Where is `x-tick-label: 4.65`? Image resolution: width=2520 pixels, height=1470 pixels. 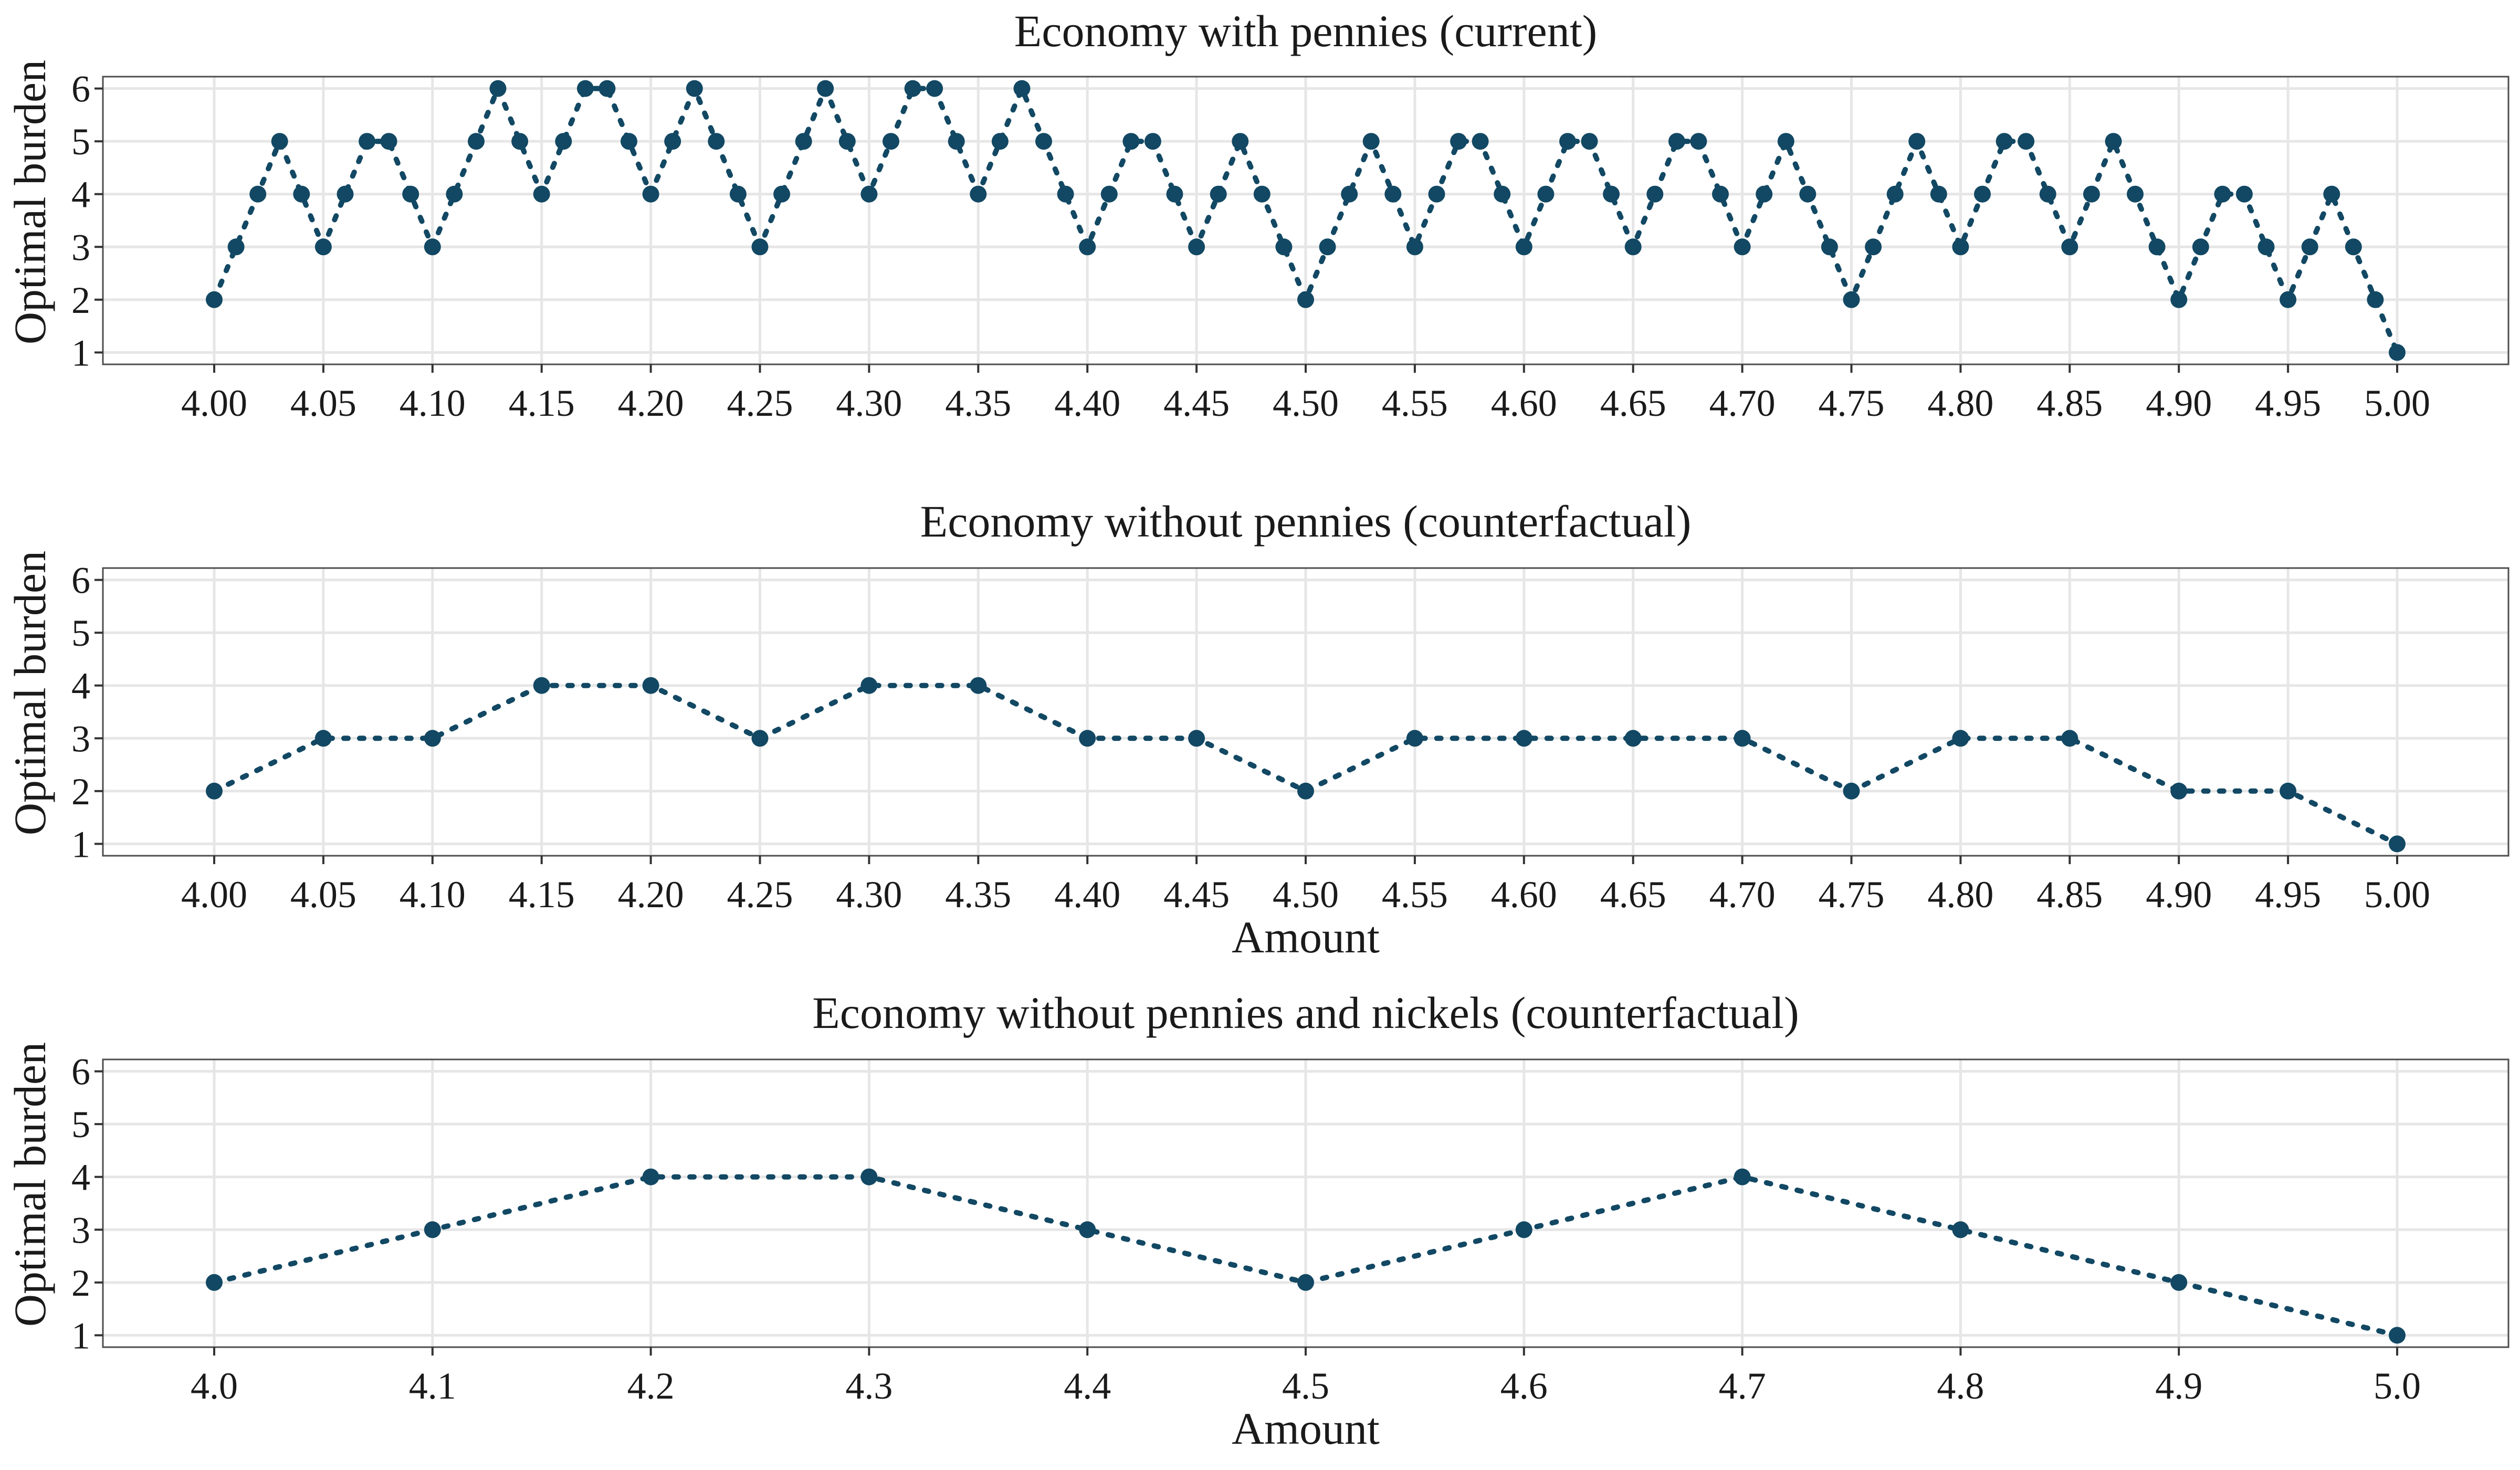 x-tick-label: 4.65 is located at coordinates (1633, 895).